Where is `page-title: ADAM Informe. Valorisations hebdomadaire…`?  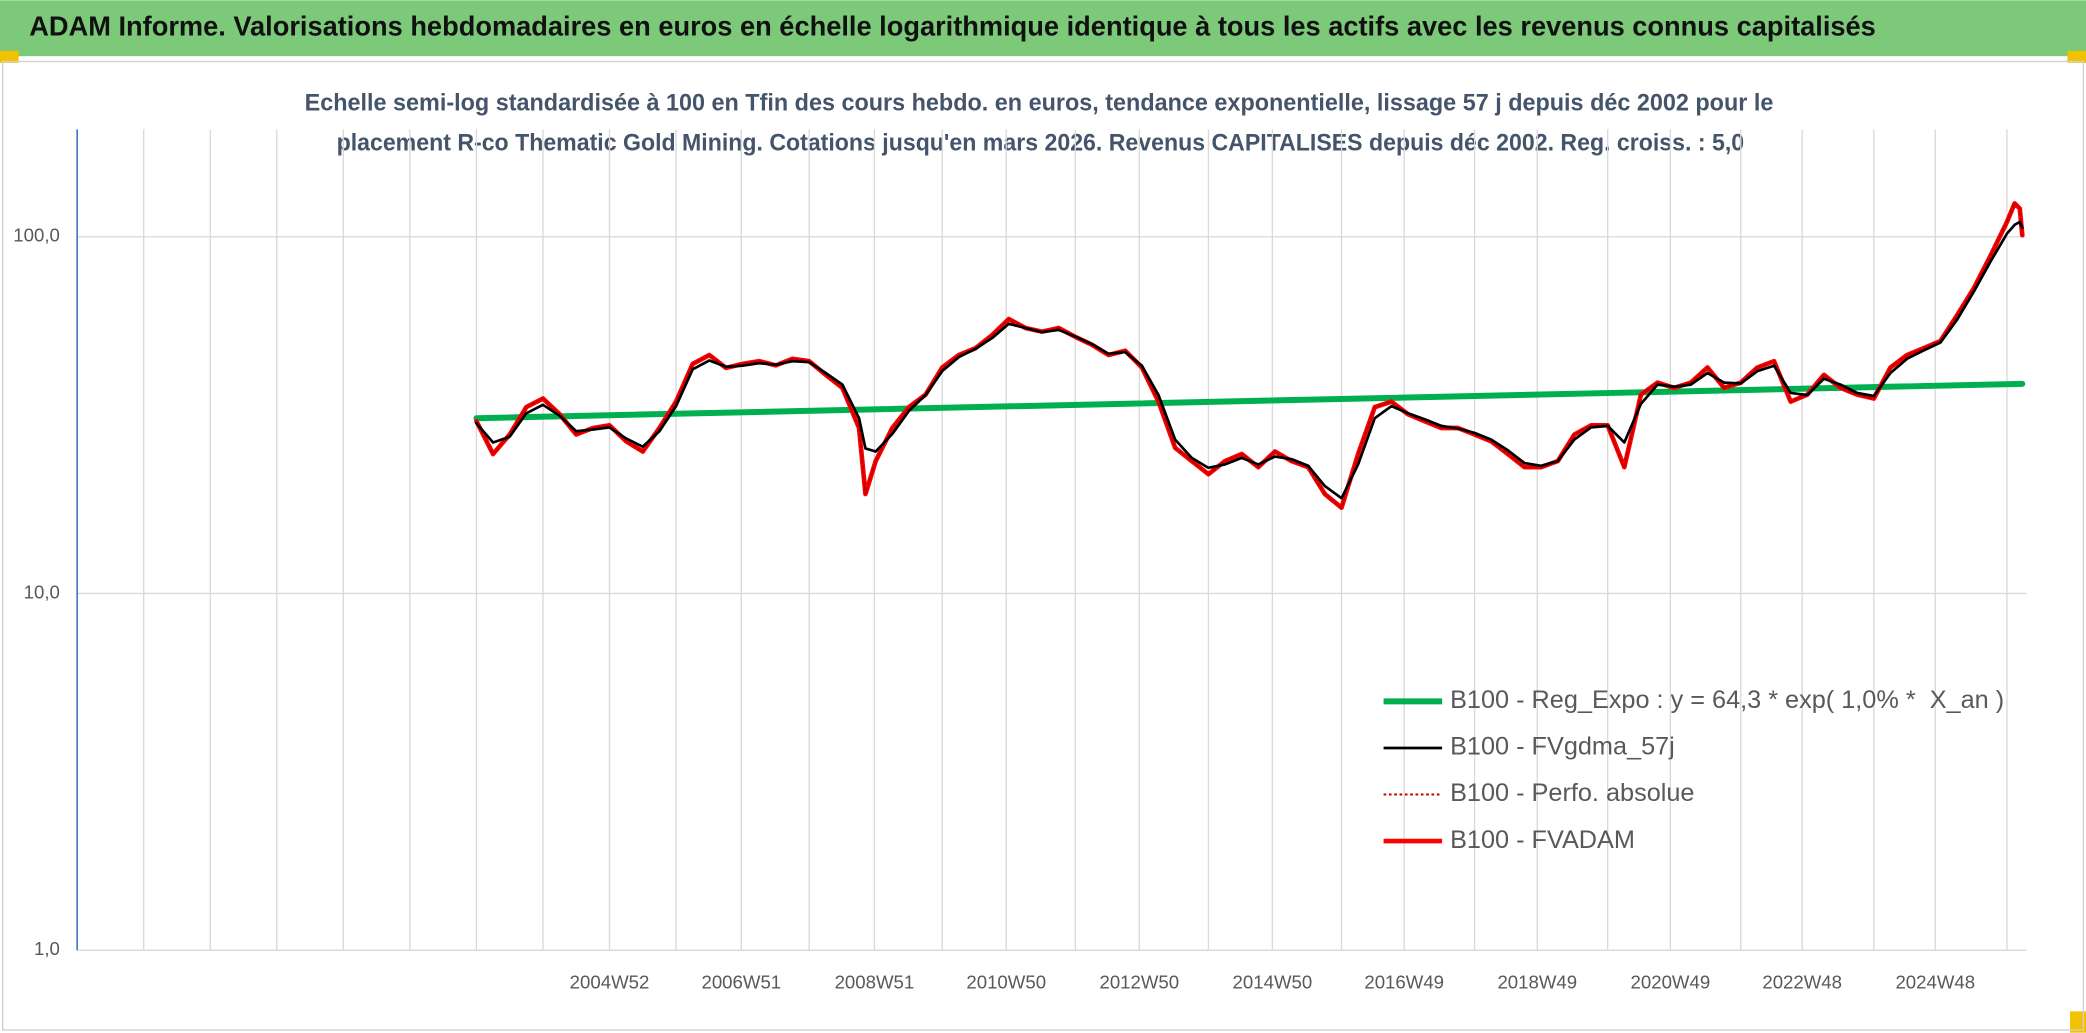 page-title: ADAM Informe. Valorisations hebdomadaire… is located at coordinates (952, 26).